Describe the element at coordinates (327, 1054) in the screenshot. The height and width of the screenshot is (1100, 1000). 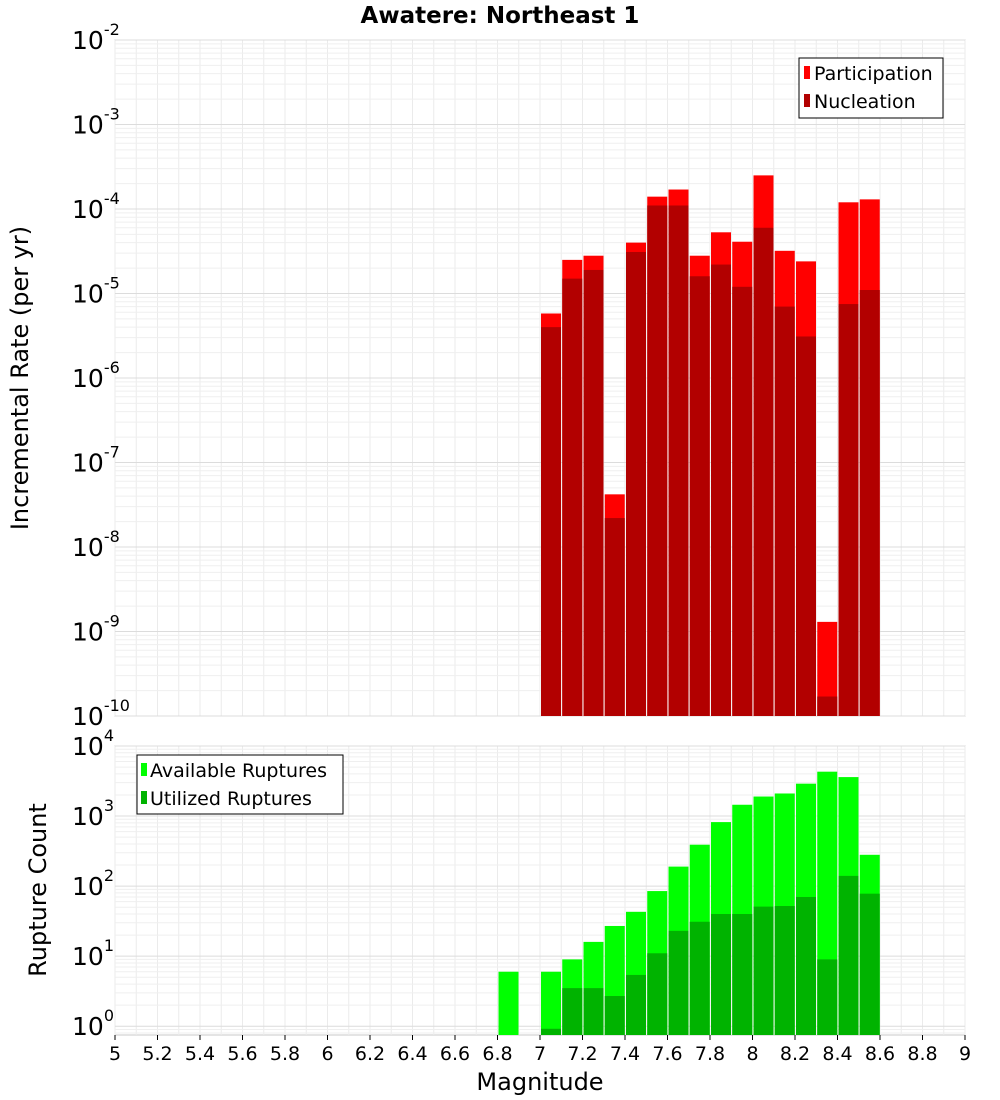
I see `x-tick-label: 6` at that location.